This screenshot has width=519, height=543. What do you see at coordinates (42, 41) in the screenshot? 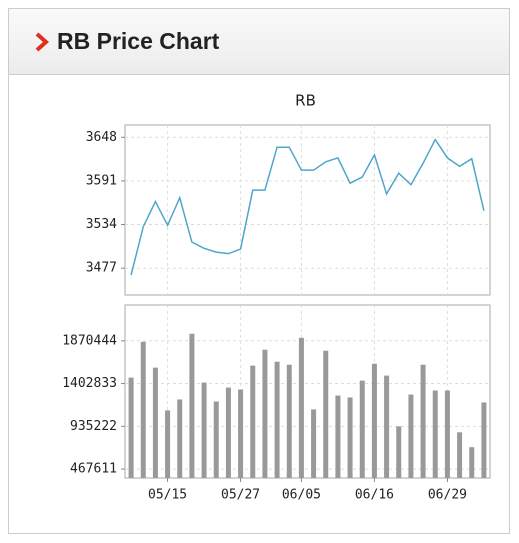
I see `chevron-icon` at bounding box center [42, 41].